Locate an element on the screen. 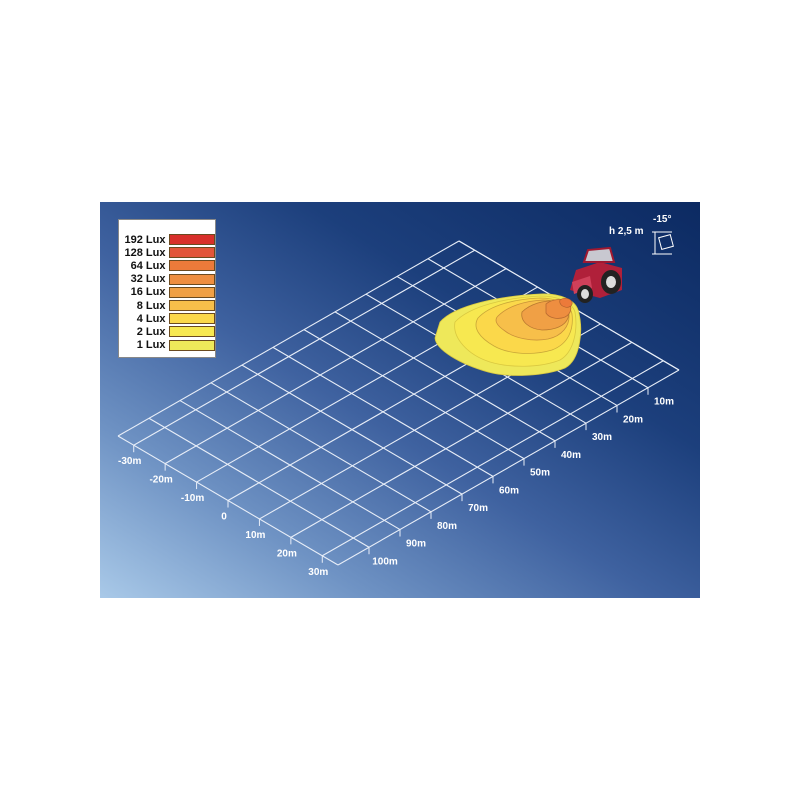 The image size is (800, 800). lateral-tick-label: 10m is located at coordinates (255, 535).